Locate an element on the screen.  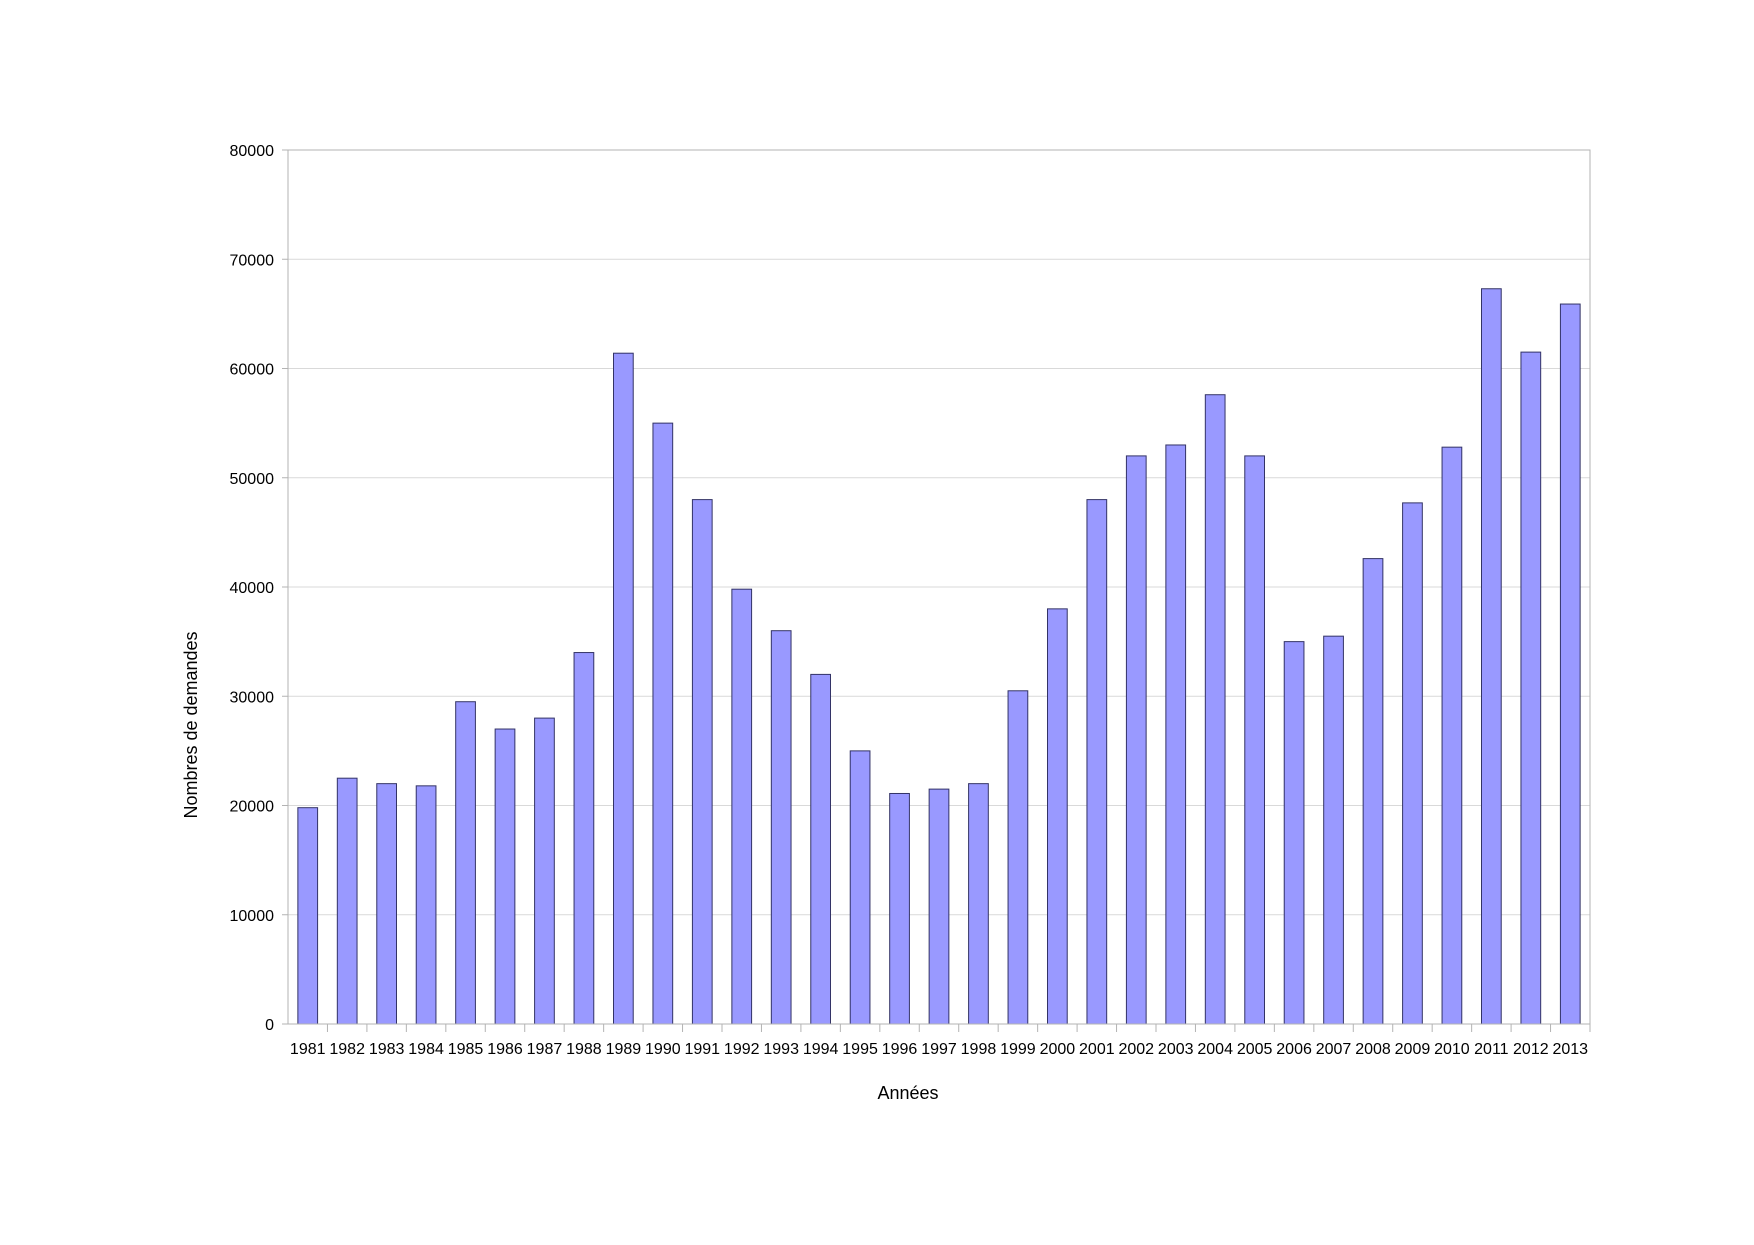
x-tick-label-2005: 2005 is located at coordinates (1255, 1049).